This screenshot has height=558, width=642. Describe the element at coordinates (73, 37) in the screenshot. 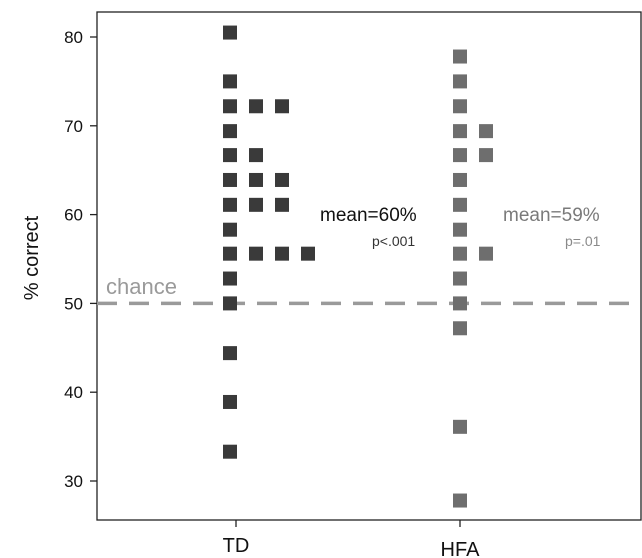

I see `y-tick-label: 80` at that location.